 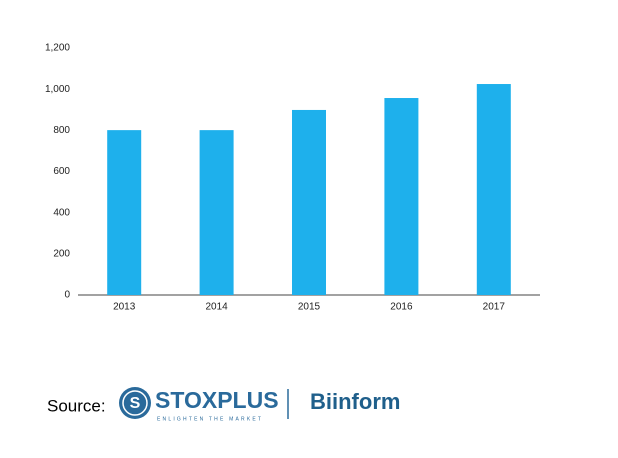 I want to click on y-tick-label: 600, so click(x=61, y=171).